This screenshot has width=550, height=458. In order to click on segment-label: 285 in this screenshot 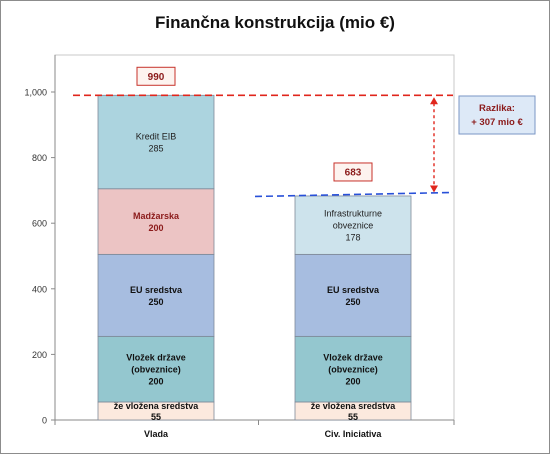, I will do `click(155, 149)`.